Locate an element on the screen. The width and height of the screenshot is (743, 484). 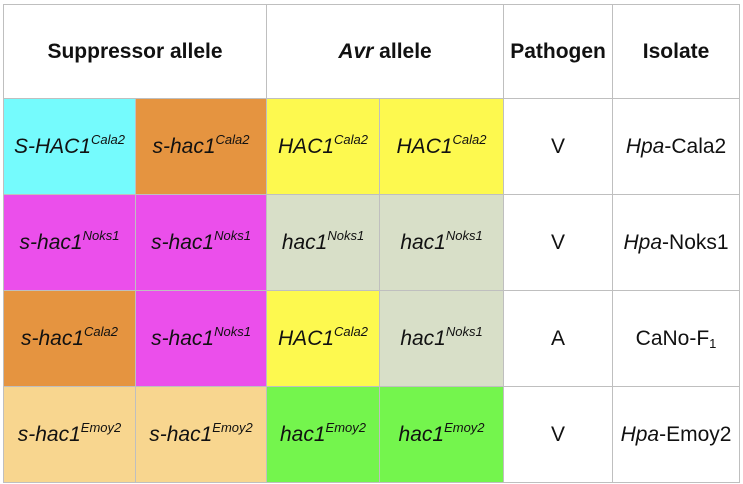
isolate-cell: Hpa-Emoy2 is located at coordinates (676, 434).